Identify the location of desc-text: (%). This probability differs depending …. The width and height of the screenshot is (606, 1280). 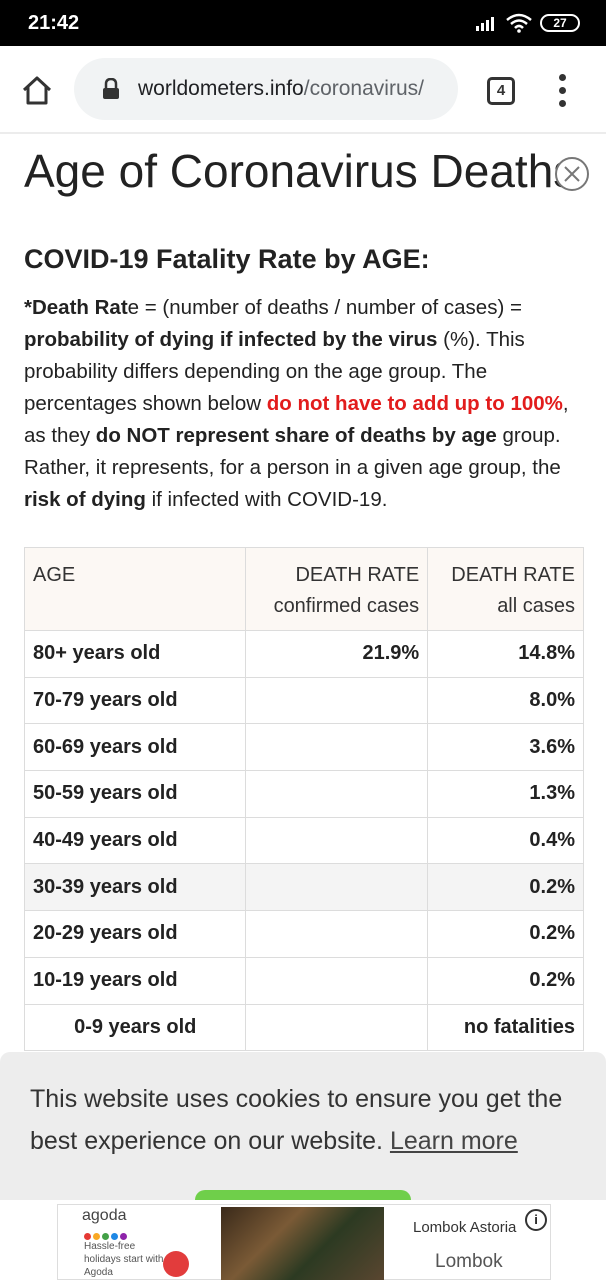
(274, 371).